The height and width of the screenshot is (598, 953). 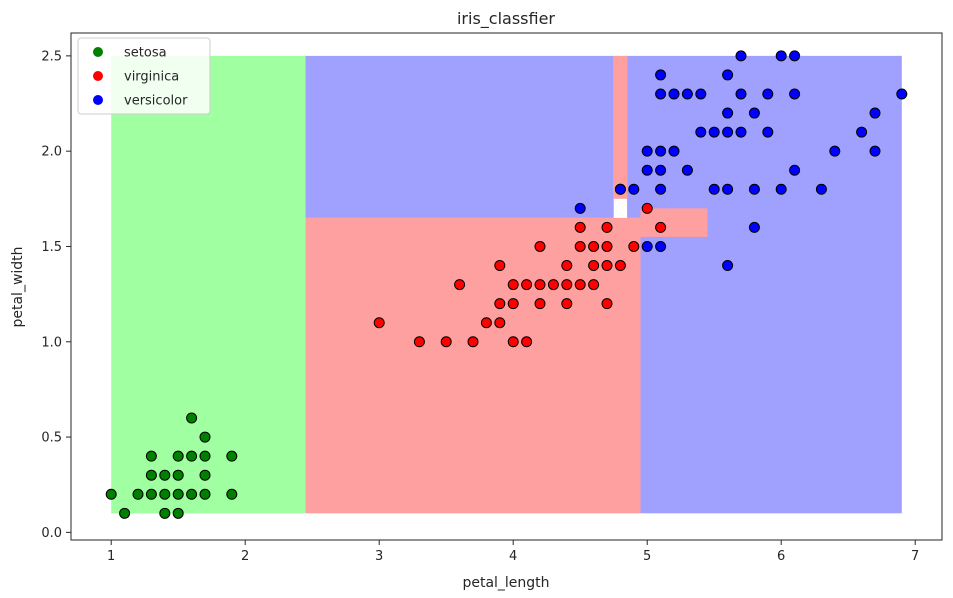 What do you see at coordinates (56, 295) in the screenshot?
I see `y-axis: 0.0 0.5 1.0 1.5 2.0 2.5` at bounding box center [56, 295].